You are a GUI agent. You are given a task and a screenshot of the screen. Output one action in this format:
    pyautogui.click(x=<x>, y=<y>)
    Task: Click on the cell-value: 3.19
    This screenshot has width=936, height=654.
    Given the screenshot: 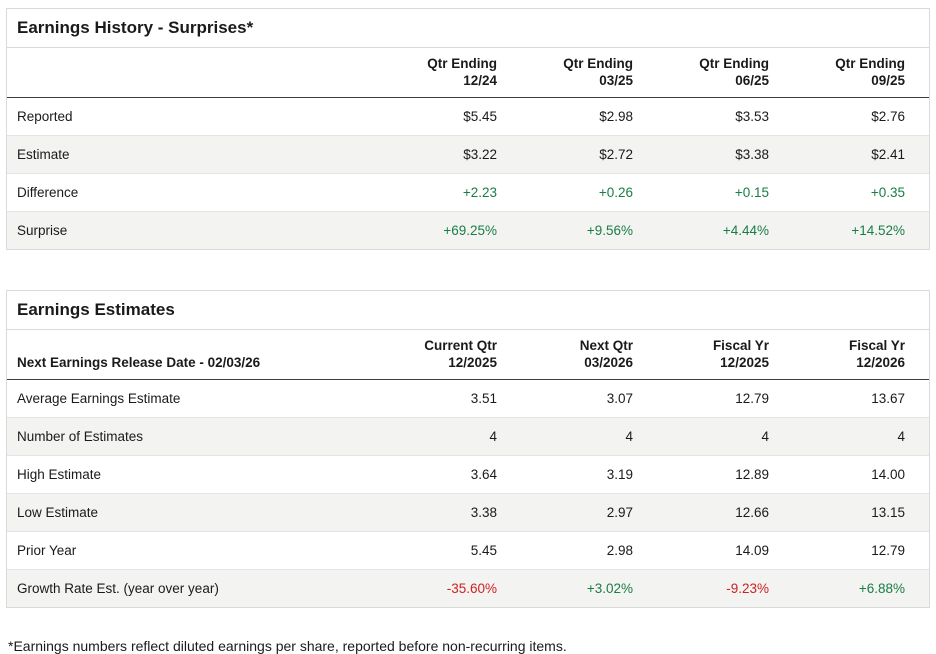 What is the action you would take?
    pyautogui.click(x=589, y=474)
    